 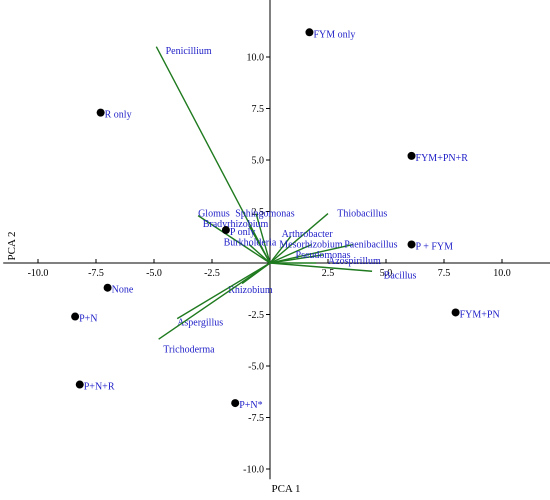 What do you see at coordinates (334, 34) in the screenshot?
I see `point-label: FYM only` at bounding box center [334, 34].